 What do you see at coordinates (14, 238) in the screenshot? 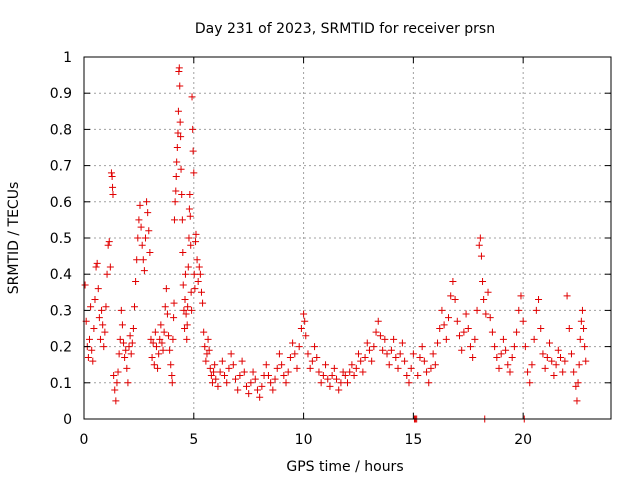
I see `y-axis-label: SRMTID / TECUs` at bounding box center [14, 238].